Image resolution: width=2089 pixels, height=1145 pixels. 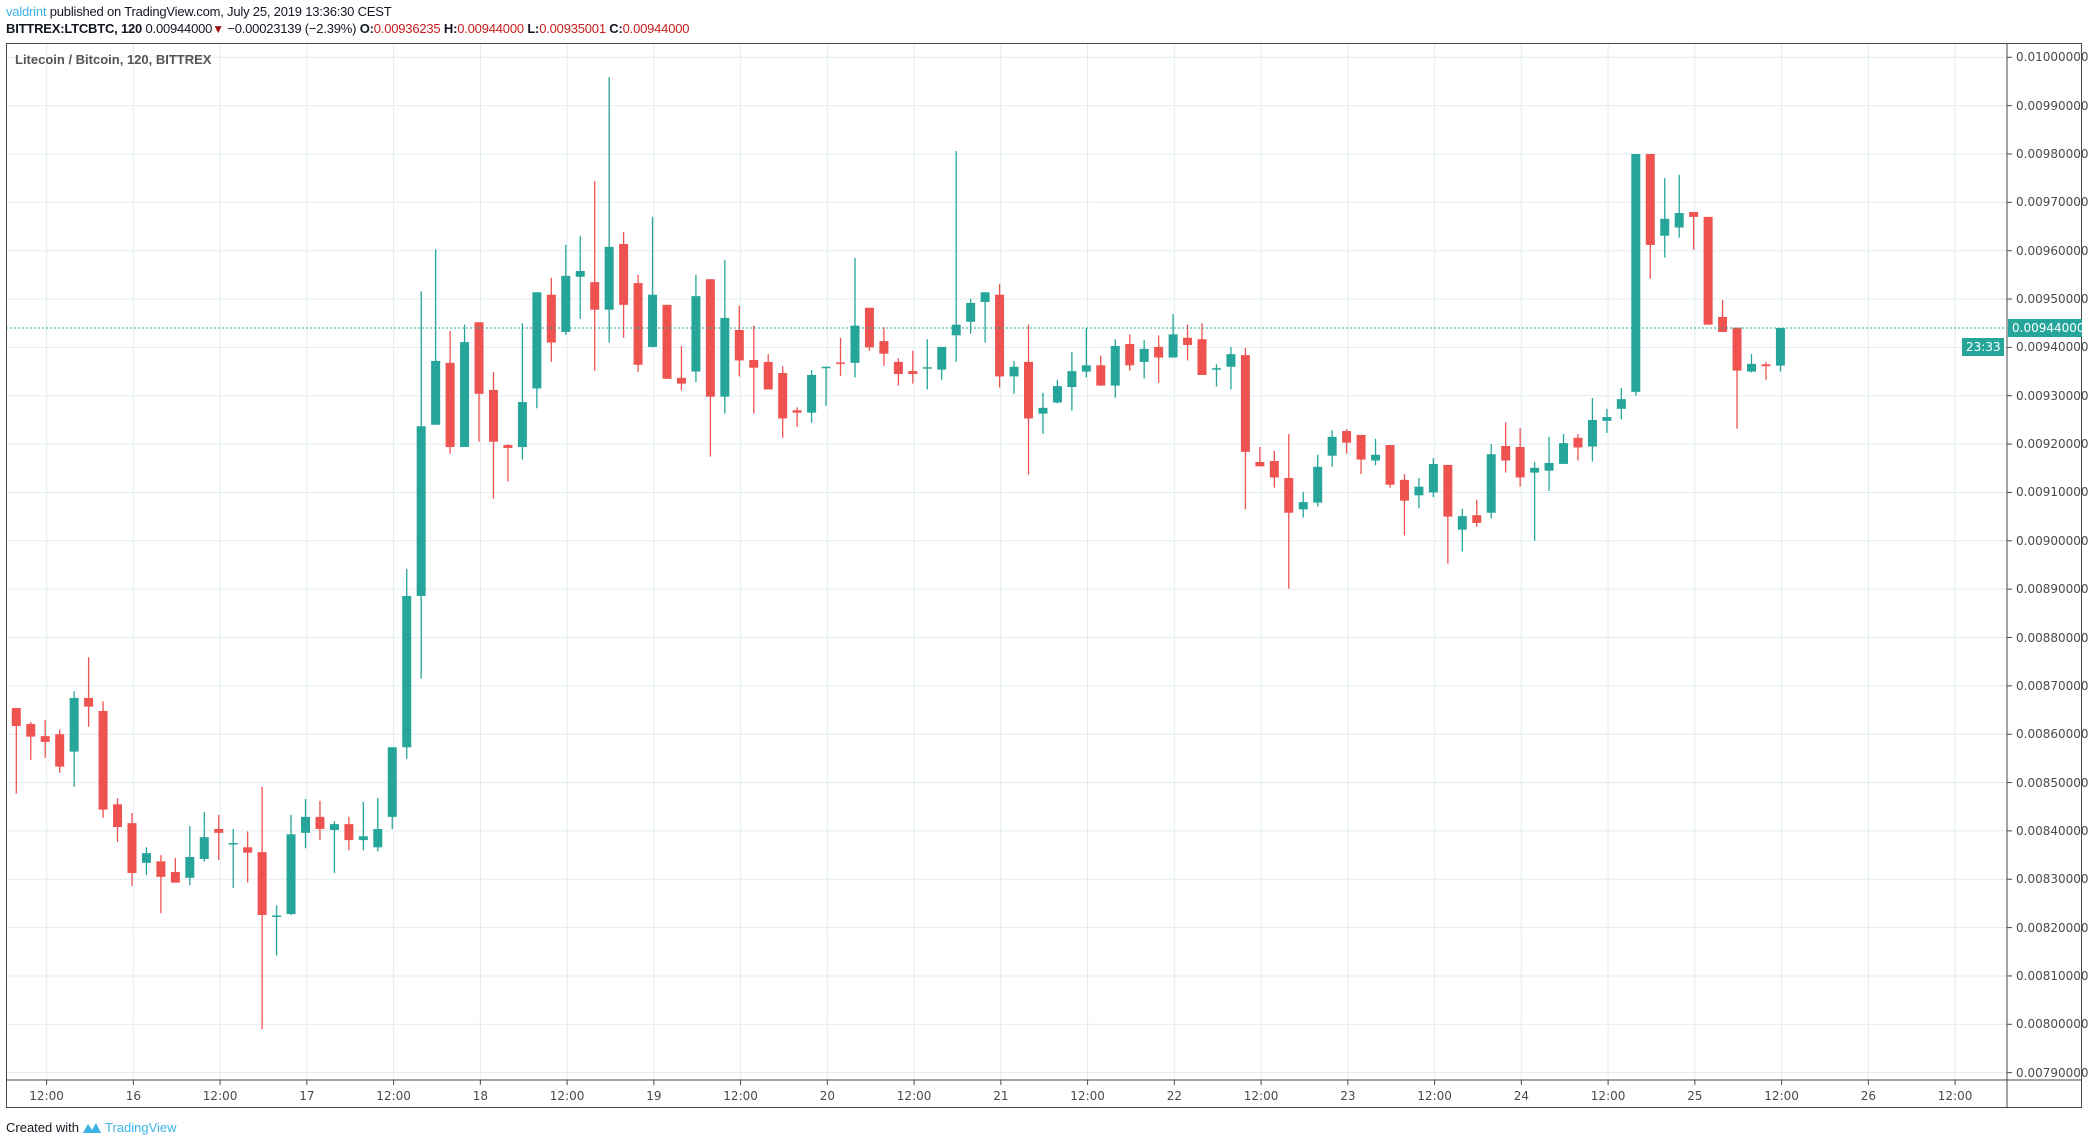 What do you see at coordinates (2052, 154) in the screenshot?
I see `price-tick-label: 0.00980000` at bounding box center [2052, 154].